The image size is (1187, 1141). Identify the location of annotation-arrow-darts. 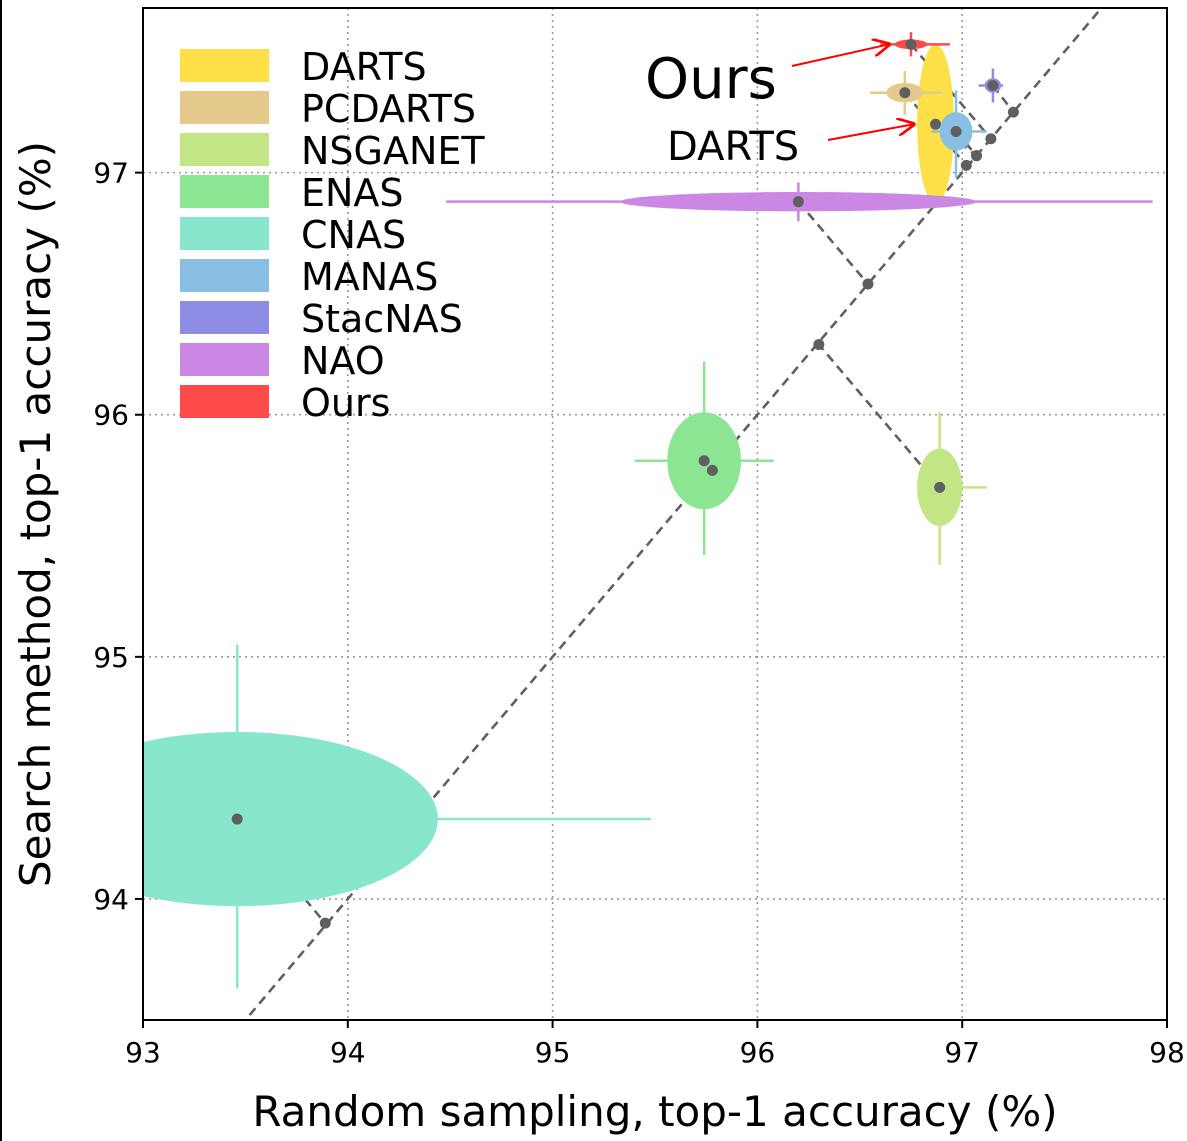
(870, 132).